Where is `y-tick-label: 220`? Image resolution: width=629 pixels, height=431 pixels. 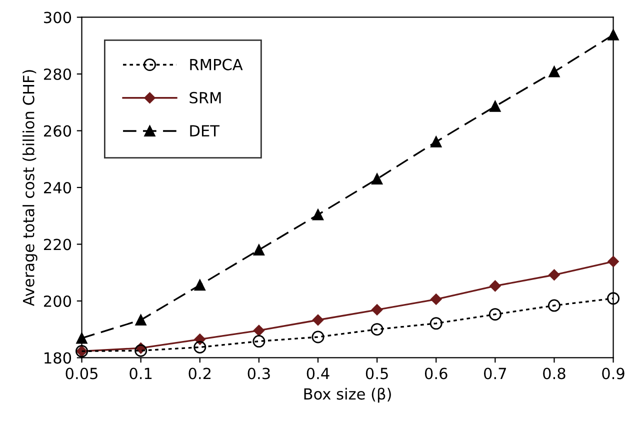 y-tick-label: 220 is located at coordinates (58, 244).